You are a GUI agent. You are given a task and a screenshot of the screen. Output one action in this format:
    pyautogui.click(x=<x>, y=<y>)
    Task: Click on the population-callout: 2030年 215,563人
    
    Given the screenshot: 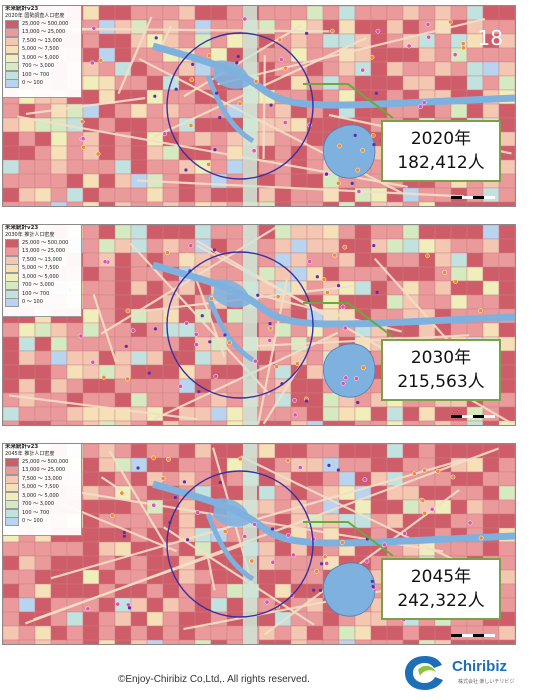 What is the action you would take?
    pyautogui.click(x=441, y=370)
    